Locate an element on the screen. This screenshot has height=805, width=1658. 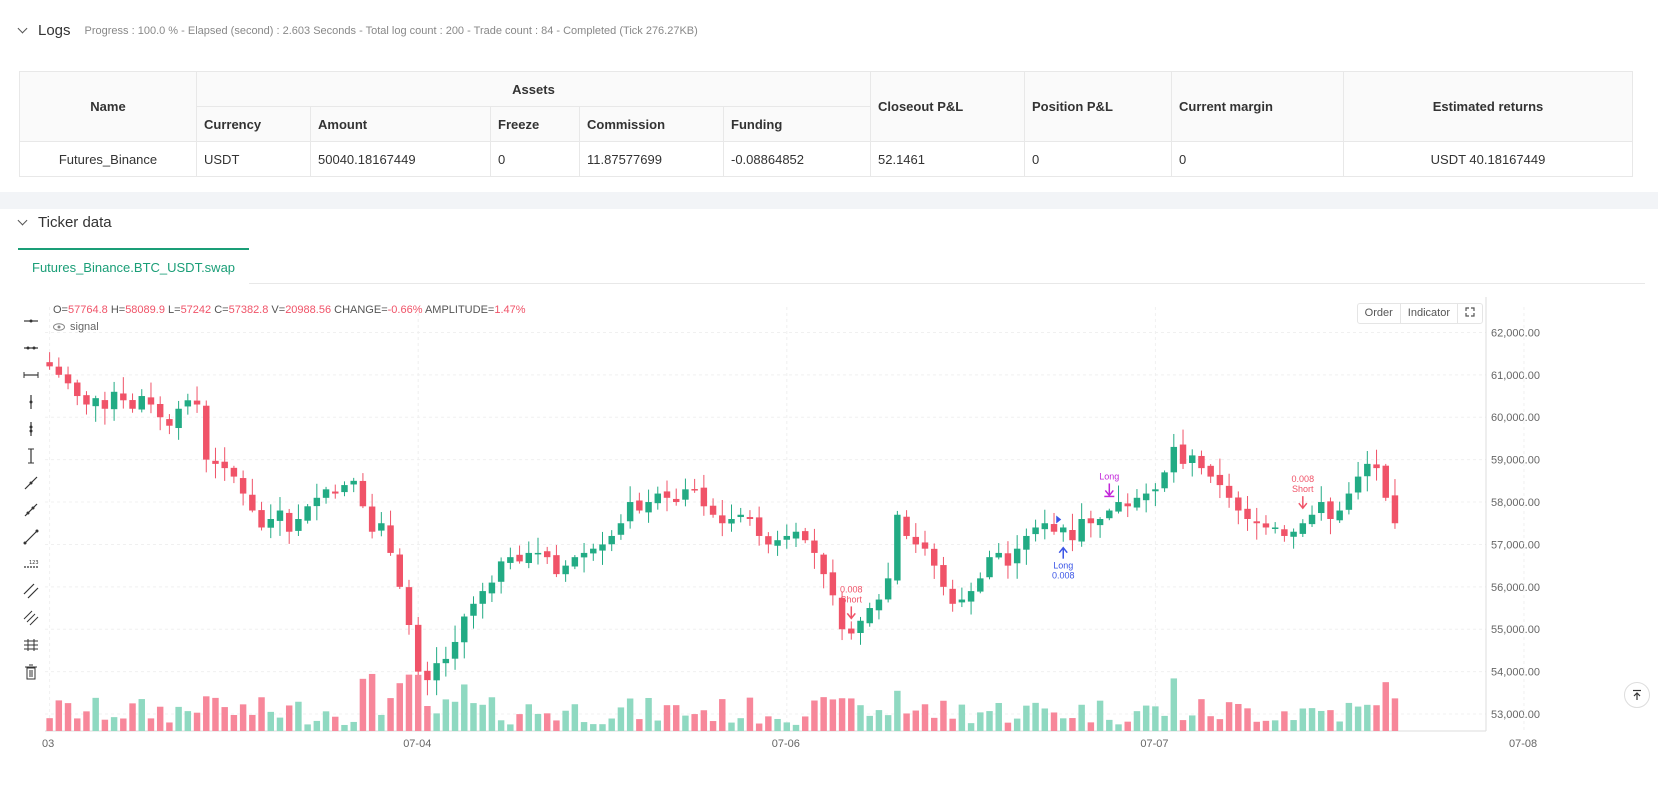
low-label: L= is located at coordinates (174, 310).